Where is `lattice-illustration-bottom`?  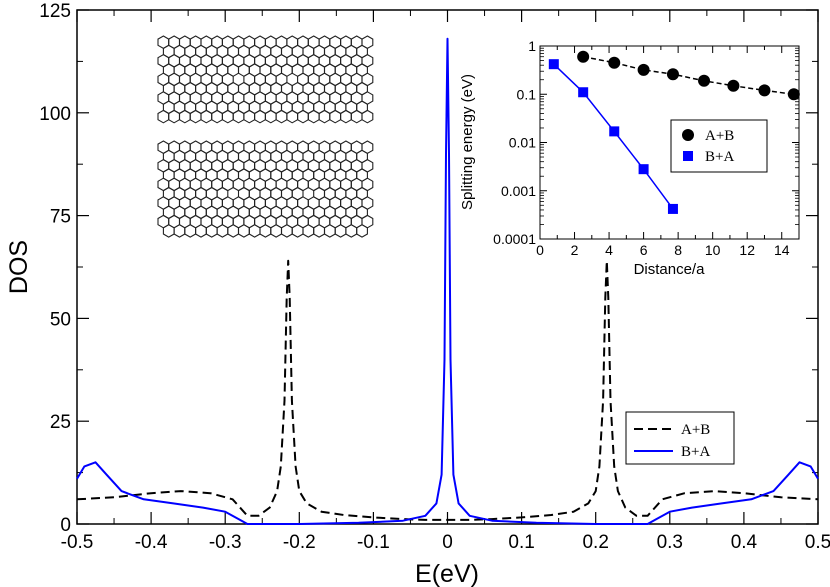 lattice-illustration-bottom is located at coordinates (266, 189).